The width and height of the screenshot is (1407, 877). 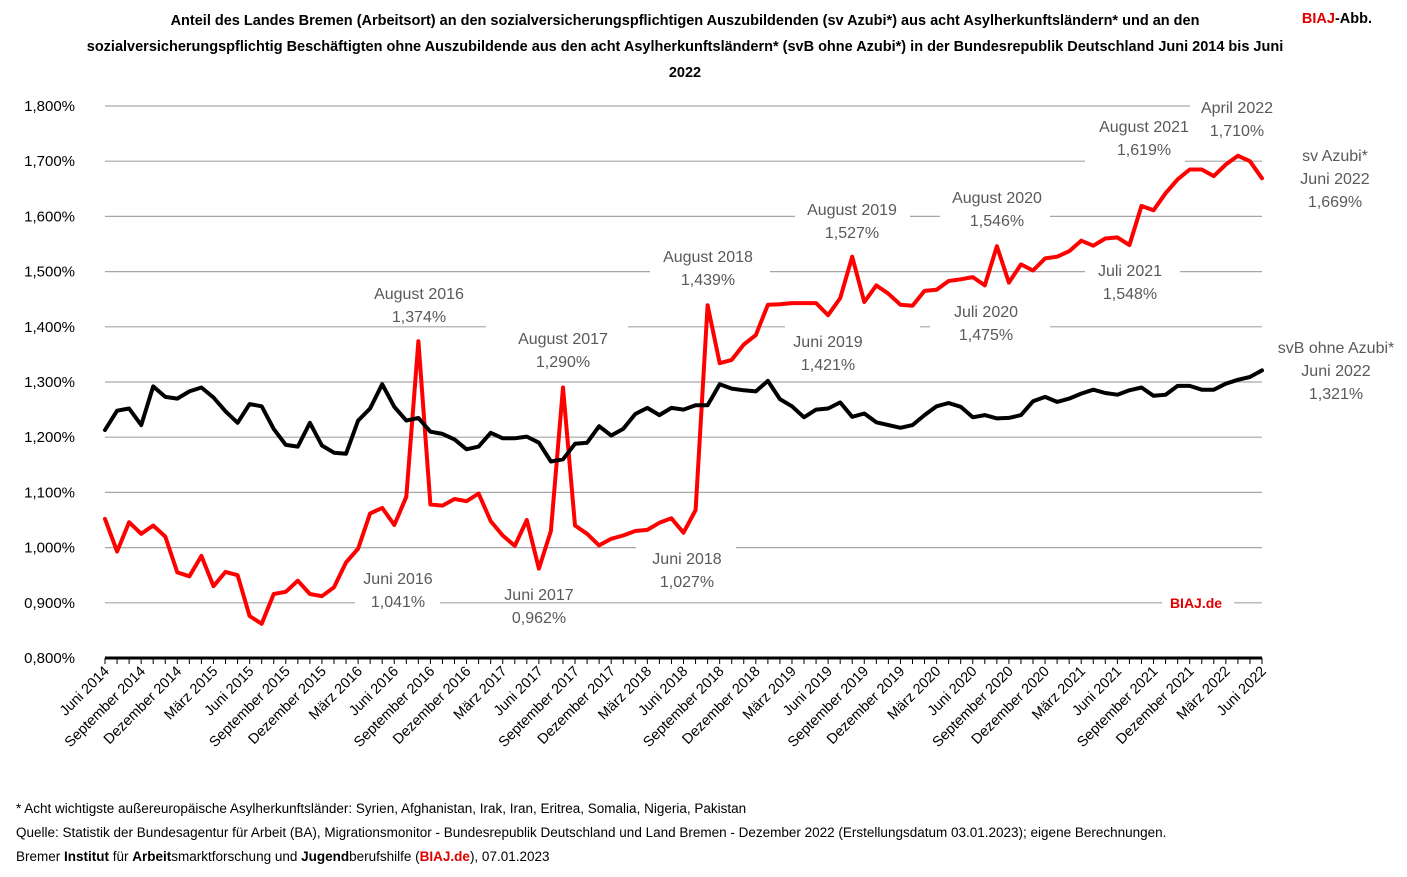 What do you see at coordinates (683, 416) in the screenshot?
I see `series-line-svb-ohne-azubi` at bounding box center [683, 416].